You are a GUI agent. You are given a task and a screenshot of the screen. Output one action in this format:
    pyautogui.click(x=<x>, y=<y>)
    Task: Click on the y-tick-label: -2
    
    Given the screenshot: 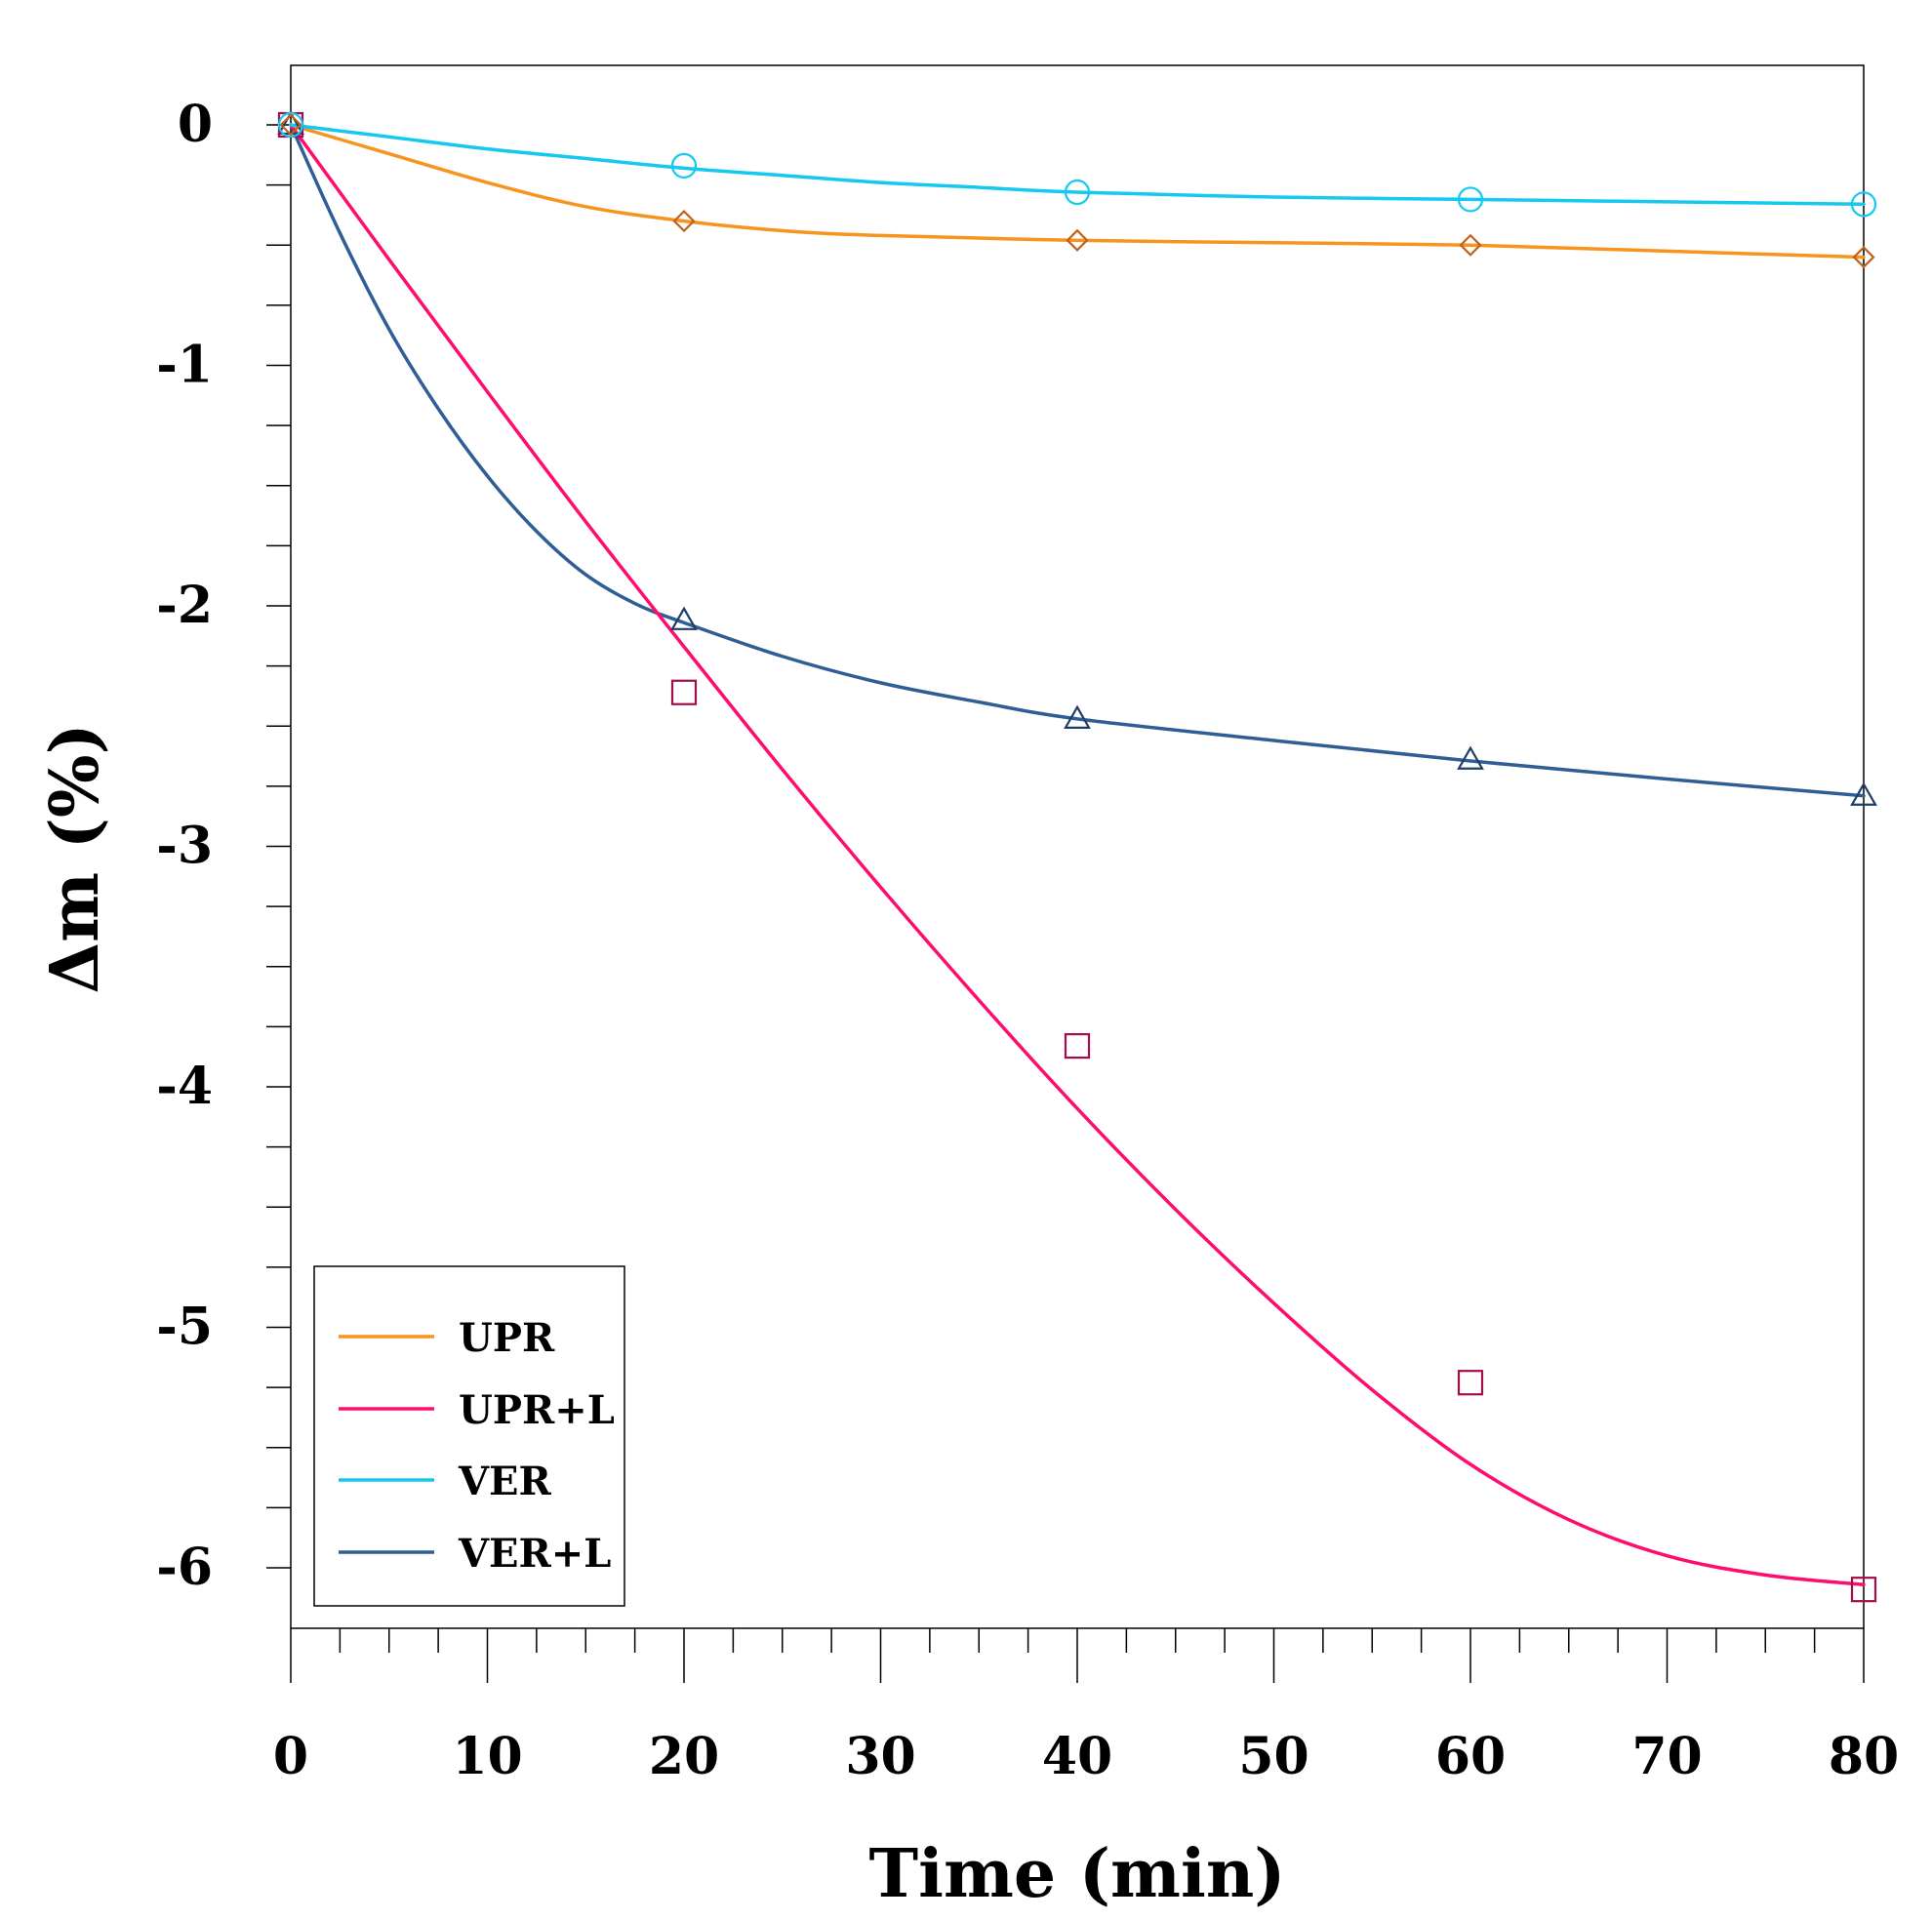 What is the action you would take?
    pyautogui.click(x=184, y=605)
    